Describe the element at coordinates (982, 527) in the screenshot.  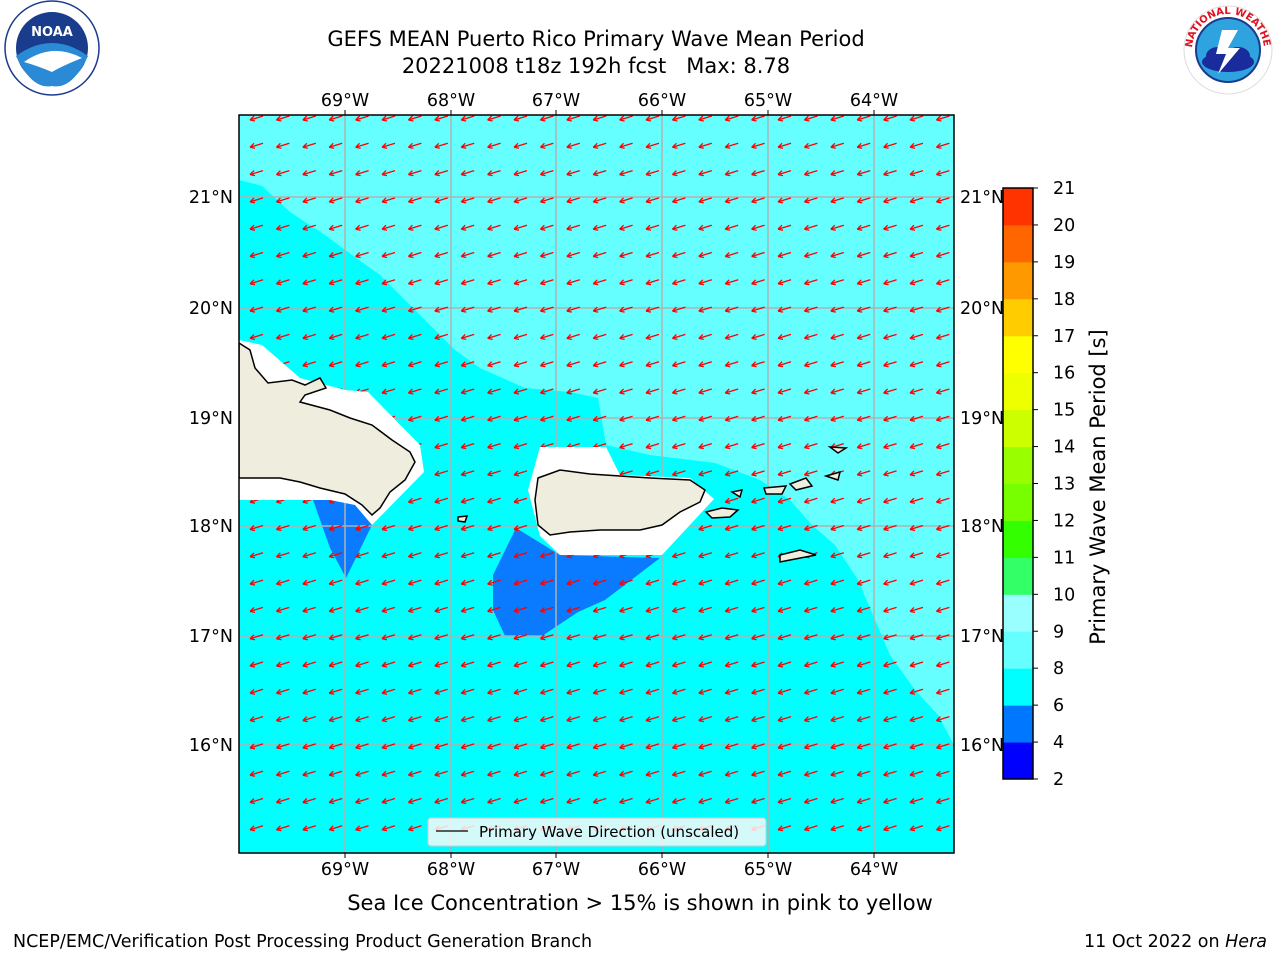
I see `lat-label-right: 18°N` at that location.